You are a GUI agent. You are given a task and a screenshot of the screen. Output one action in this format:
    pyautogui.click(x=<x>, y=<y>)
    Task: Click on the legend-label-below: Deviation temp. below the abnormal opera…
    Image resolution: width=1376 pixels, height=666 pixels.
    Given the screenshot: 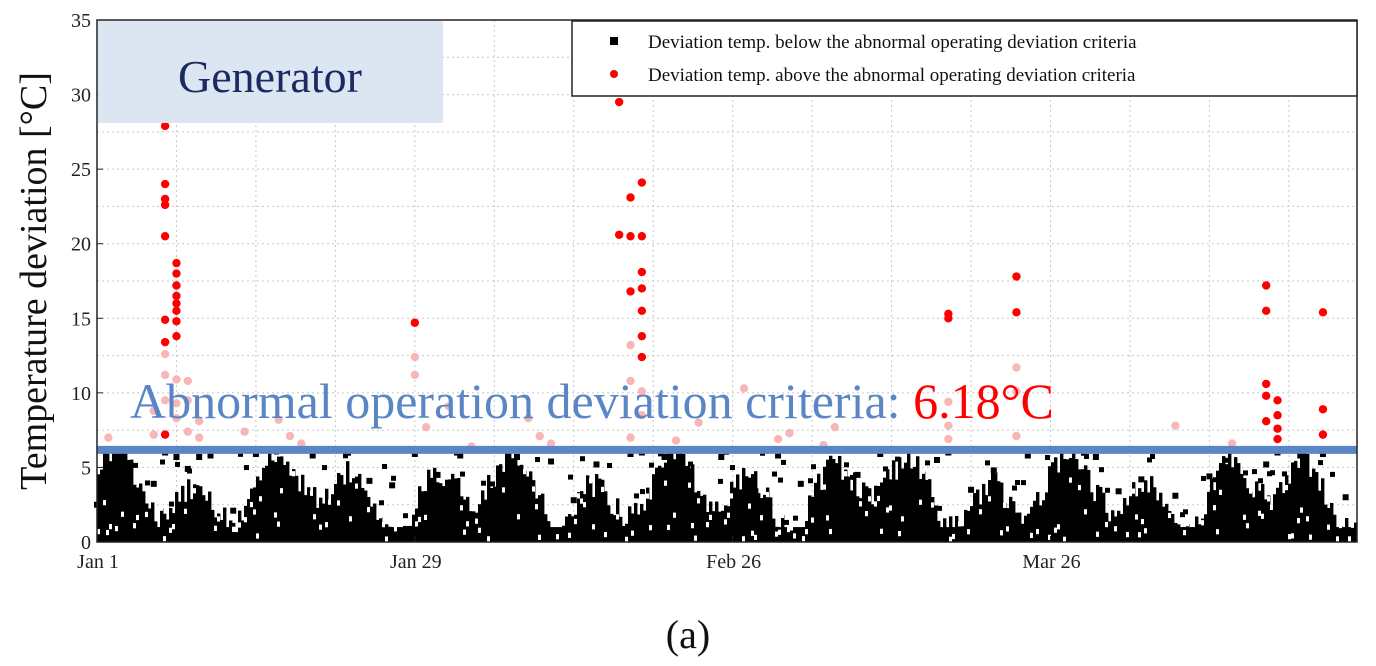 What is the action you would take?
    pyautogui.click(x=892, y=42)
    